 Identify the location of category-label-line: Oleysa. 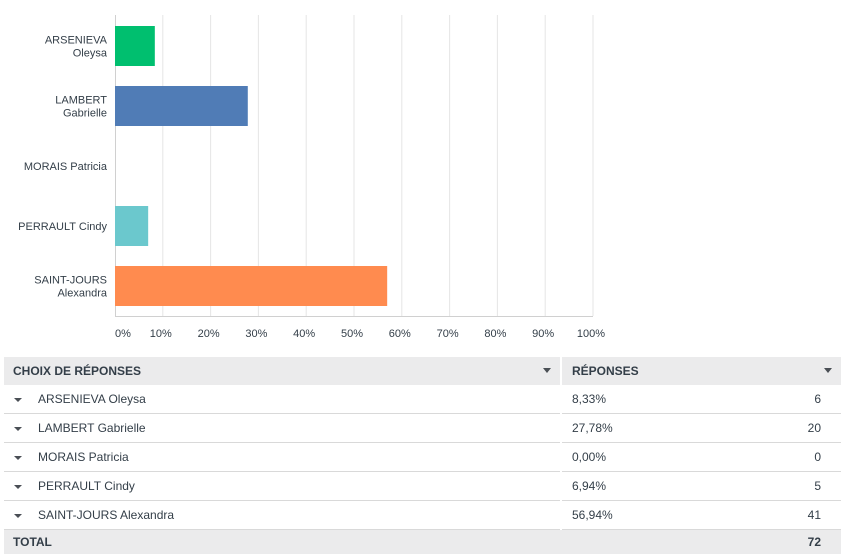
(90, 54).